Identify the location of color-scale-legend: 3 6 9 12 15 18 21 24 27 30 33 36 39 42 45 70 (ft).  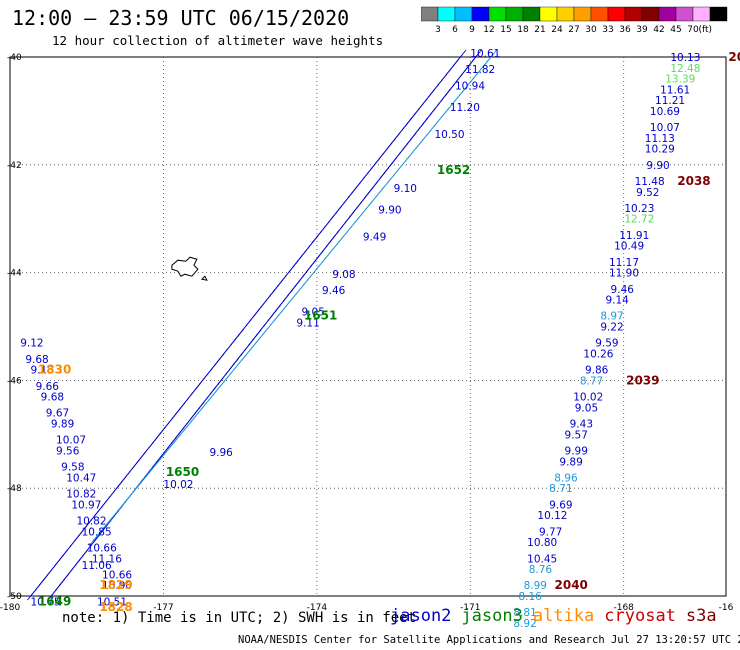
(574, 20).